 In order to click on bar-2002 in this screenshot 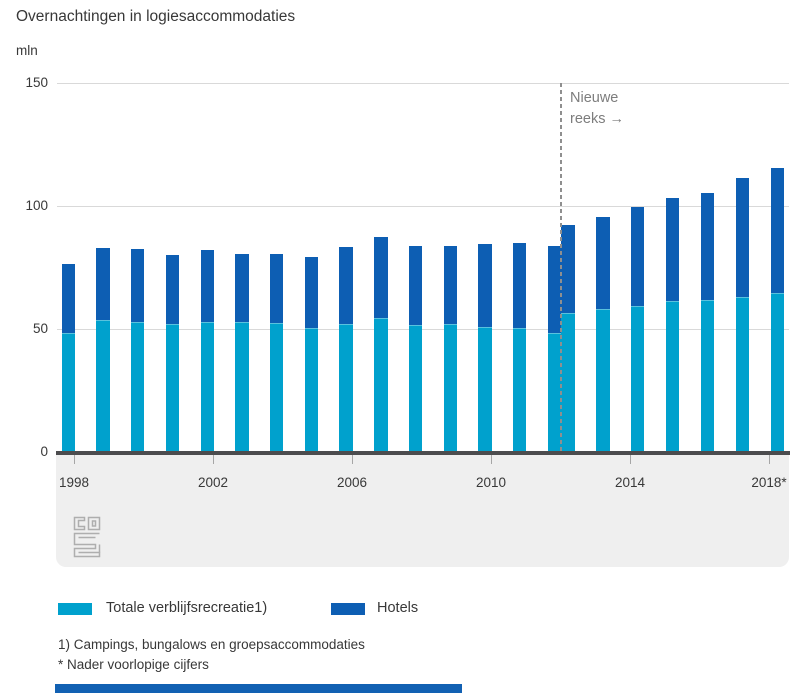, I will do `click(207, 351)`.